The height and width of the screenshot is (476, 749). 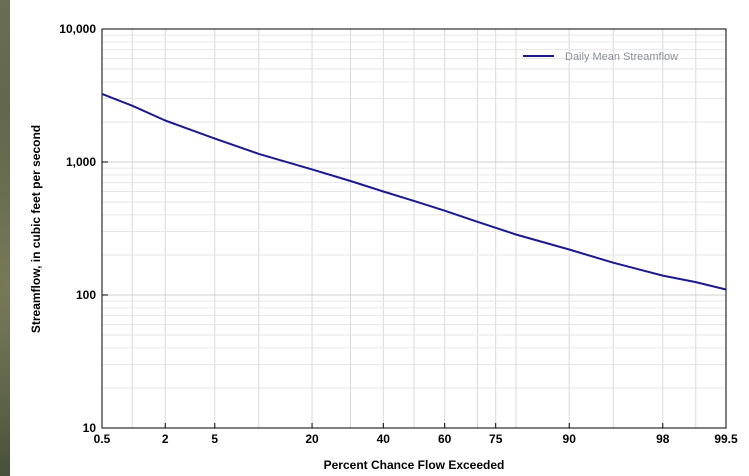 I want to click on x-tick-label: 90, so click(x=570, y=439).